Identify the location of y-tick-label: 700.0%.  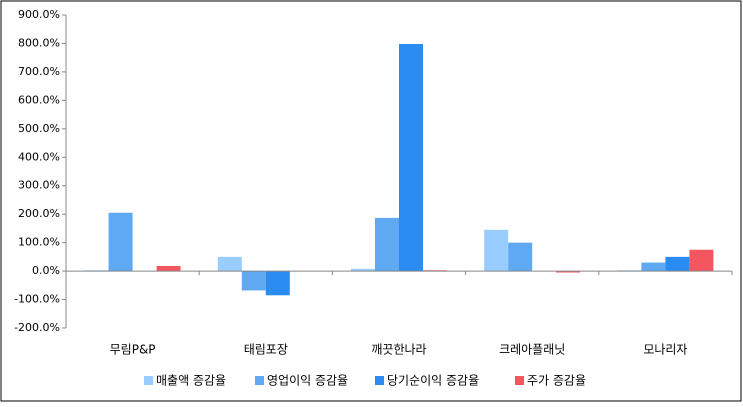
(39, 71).